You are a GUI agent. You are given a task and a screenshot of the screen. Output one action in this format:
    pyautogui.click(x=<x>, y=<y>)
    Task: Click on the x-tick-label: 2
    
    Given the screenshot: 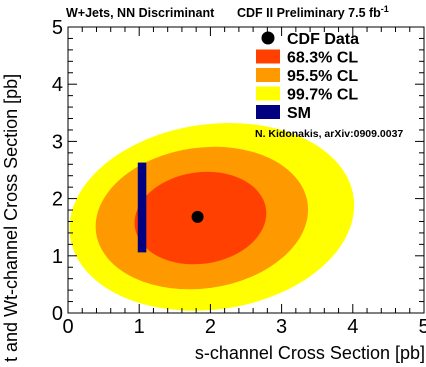 What is the action you would take?
    pyautogui.click(x=210, y=327)
    